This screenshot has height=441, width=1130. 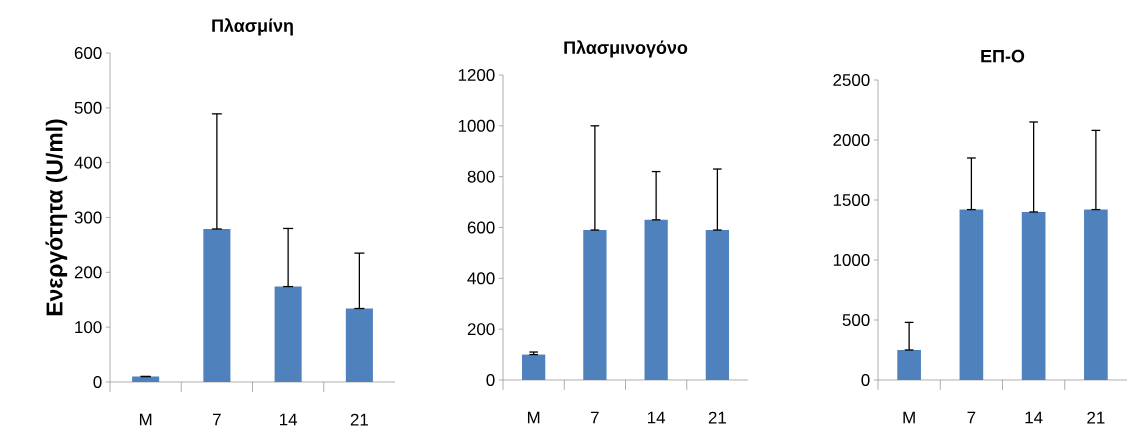 I want to click on y-tick-label: 1500, so click(x=851, y=199).